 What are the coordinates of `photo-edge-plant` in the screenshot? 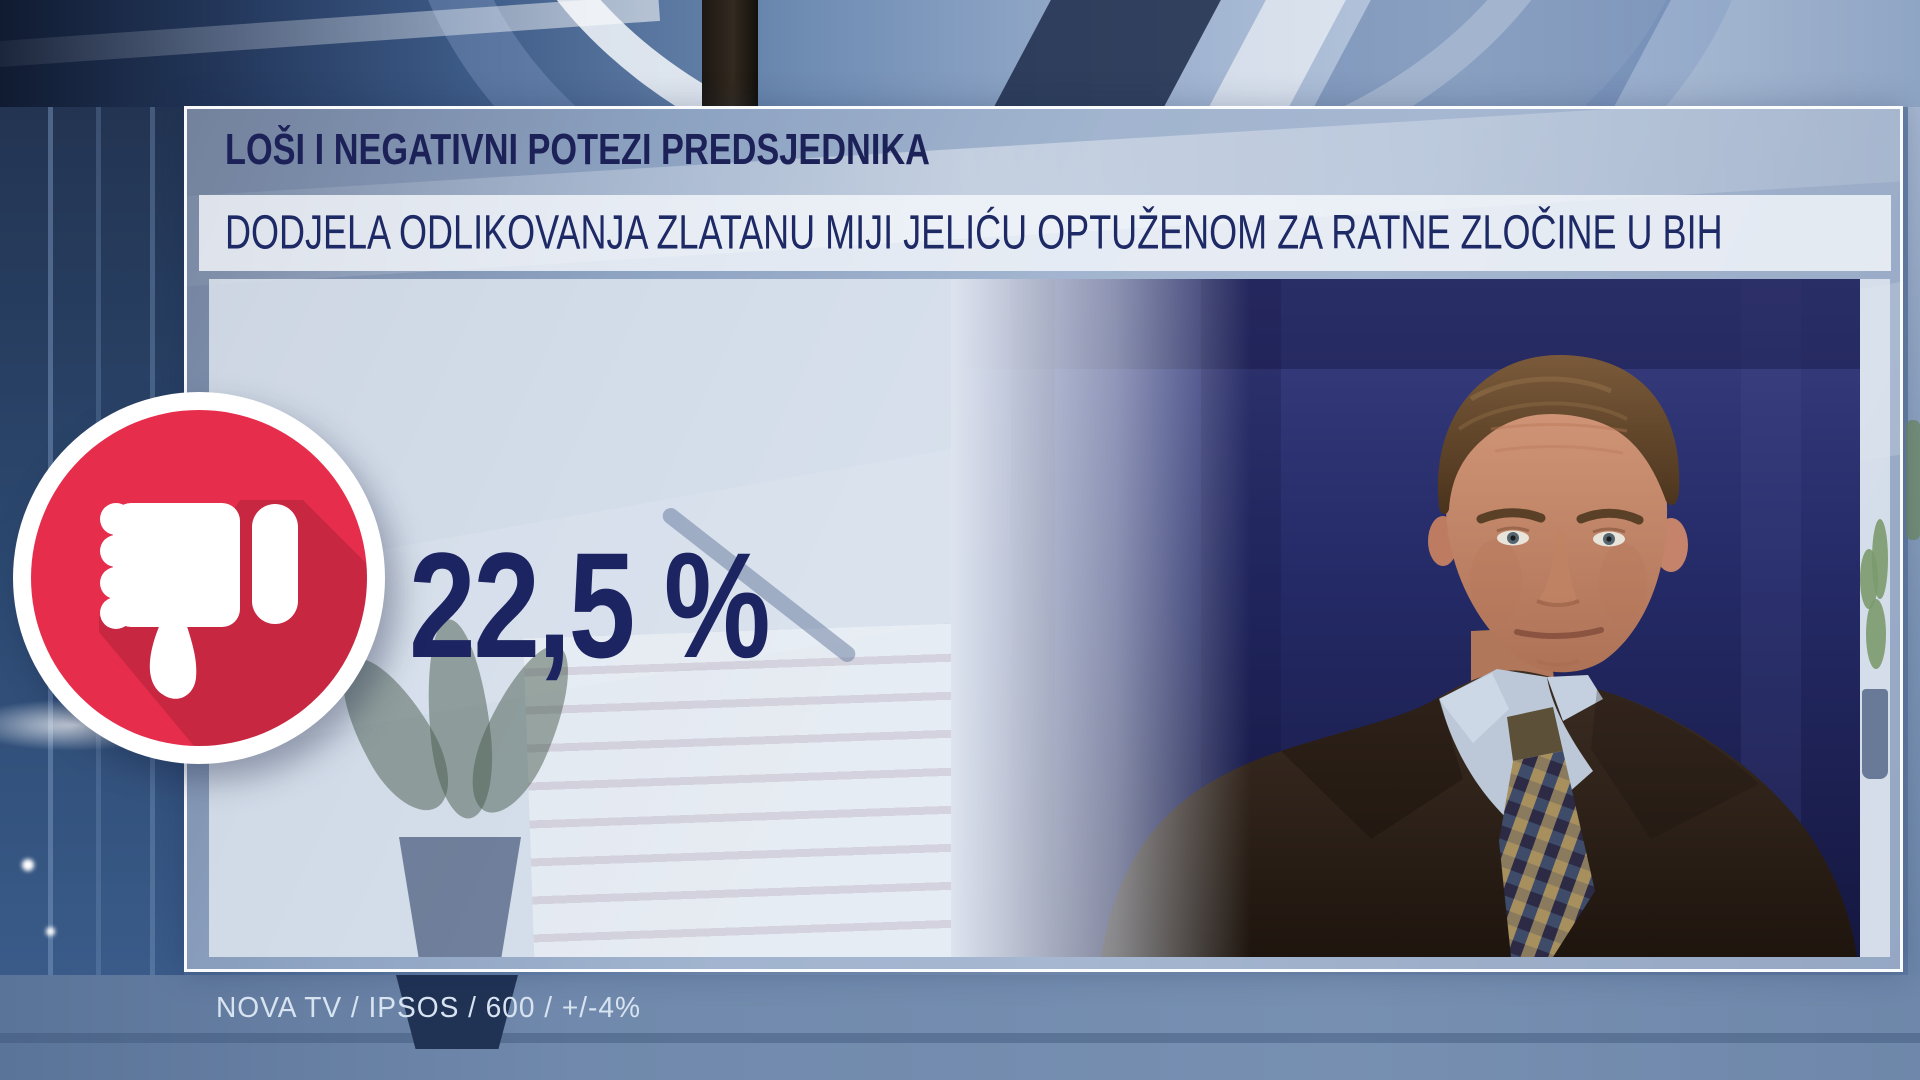 It's located at (1875, 694).